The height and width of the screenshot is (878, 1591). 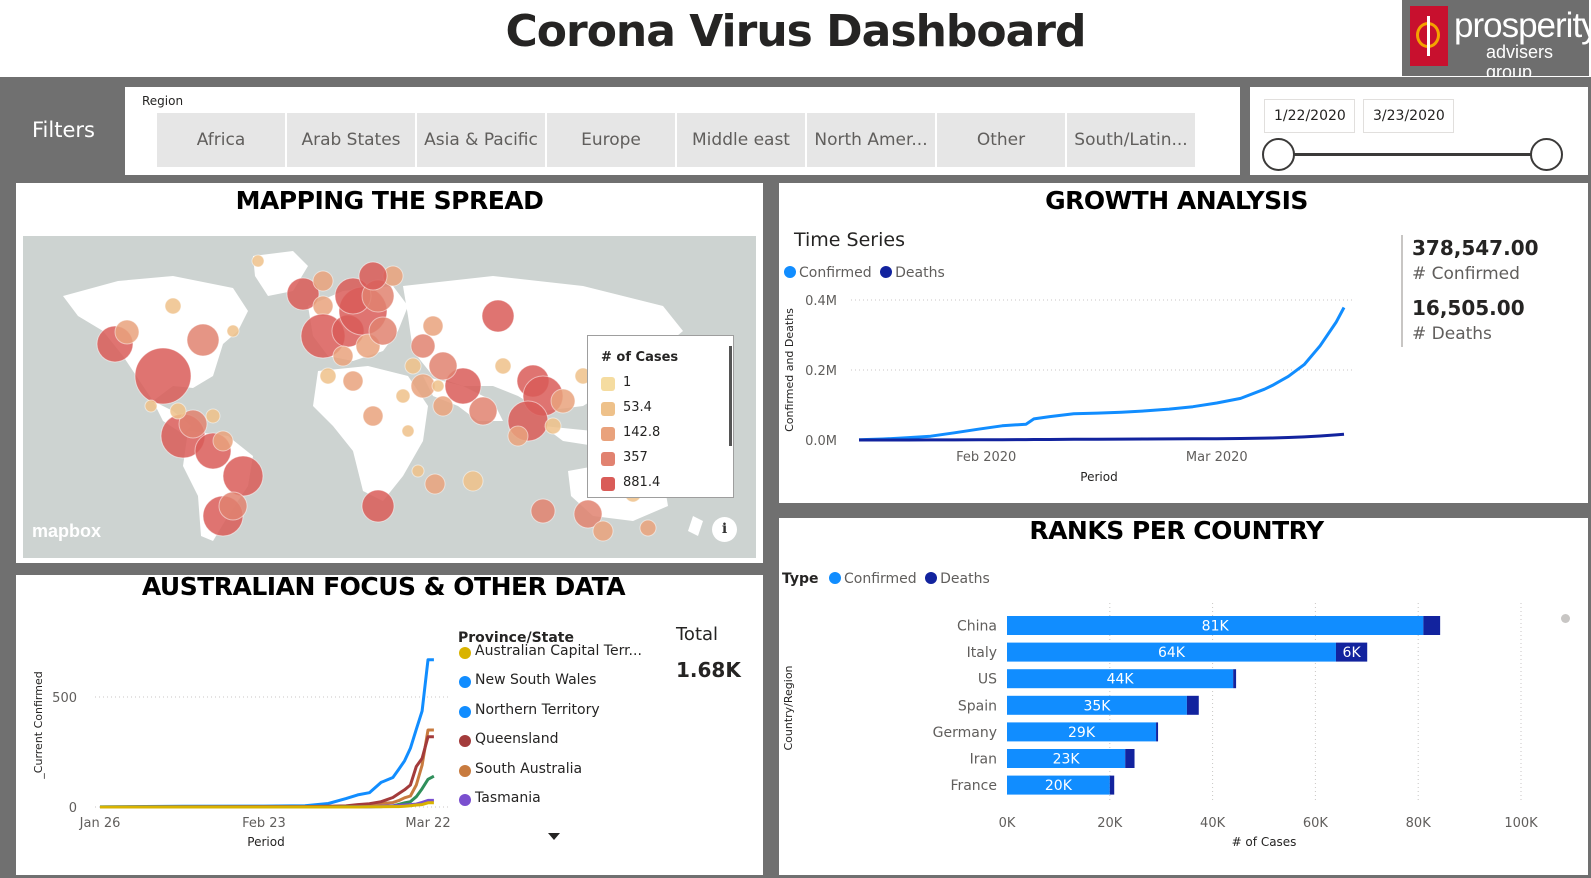 I want to click on date-slider-track, so click(x=1413, y=154).